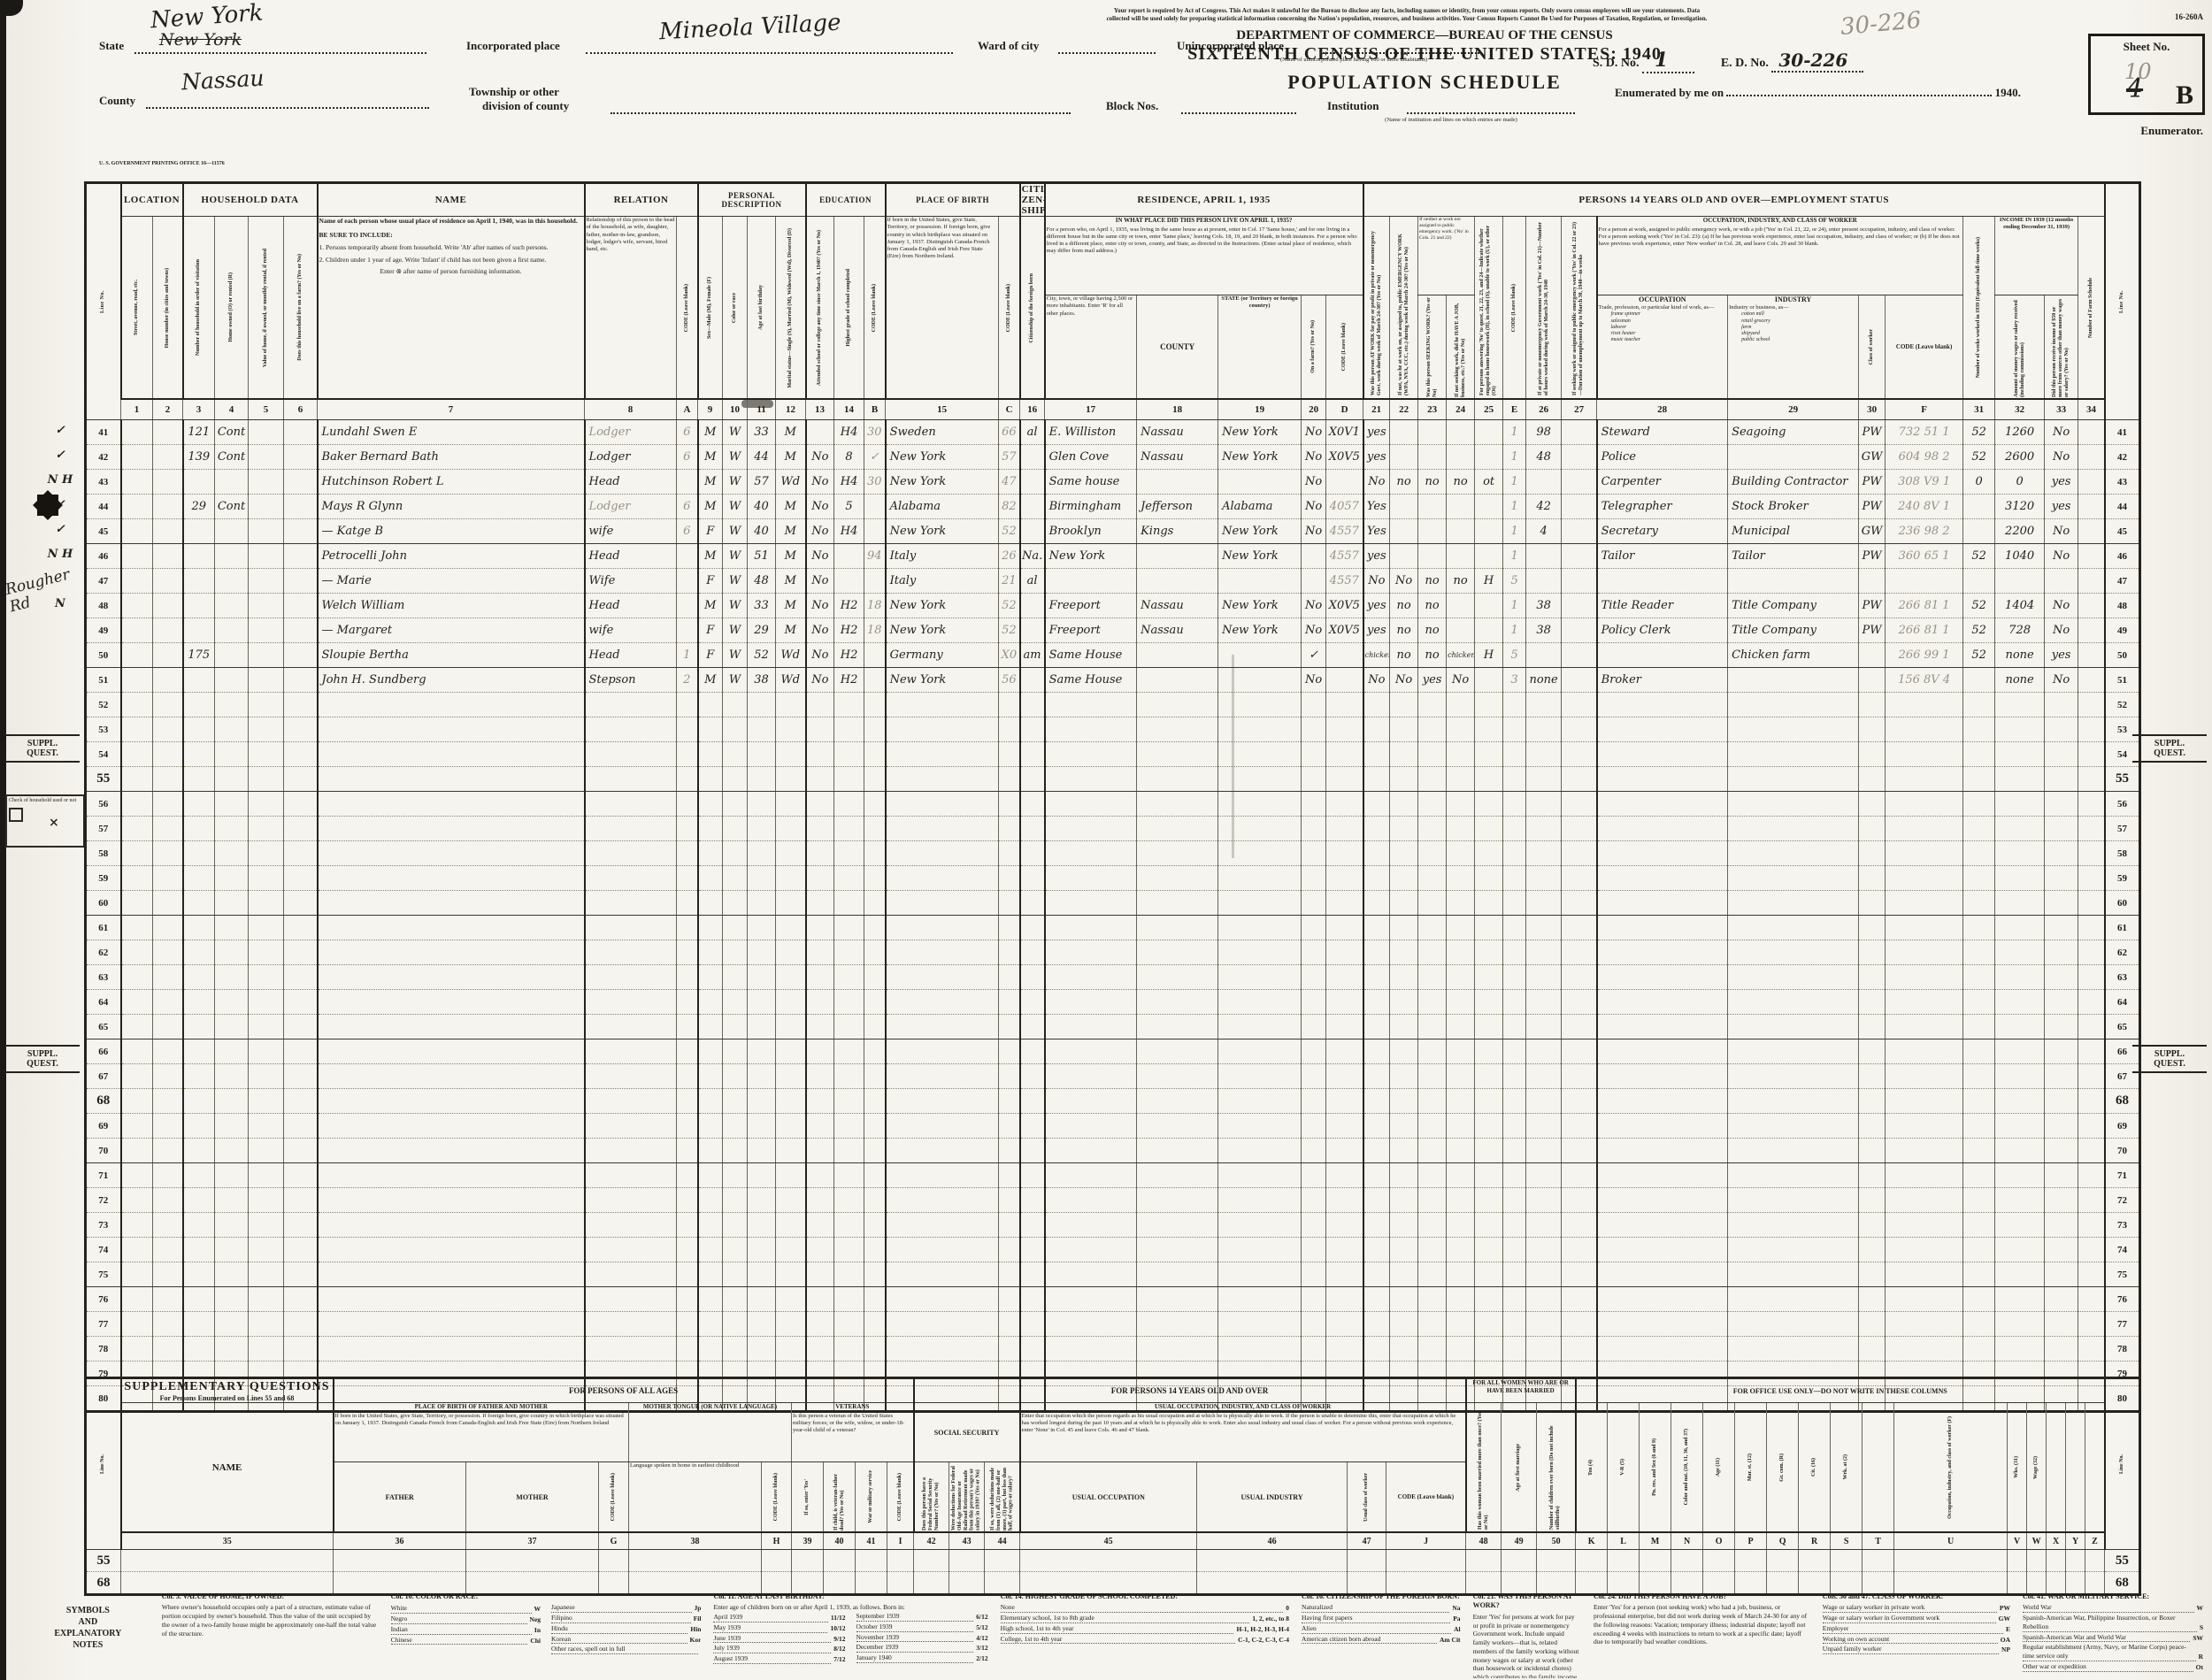  I want to click on code-value: PW, so click(2004, 1608).